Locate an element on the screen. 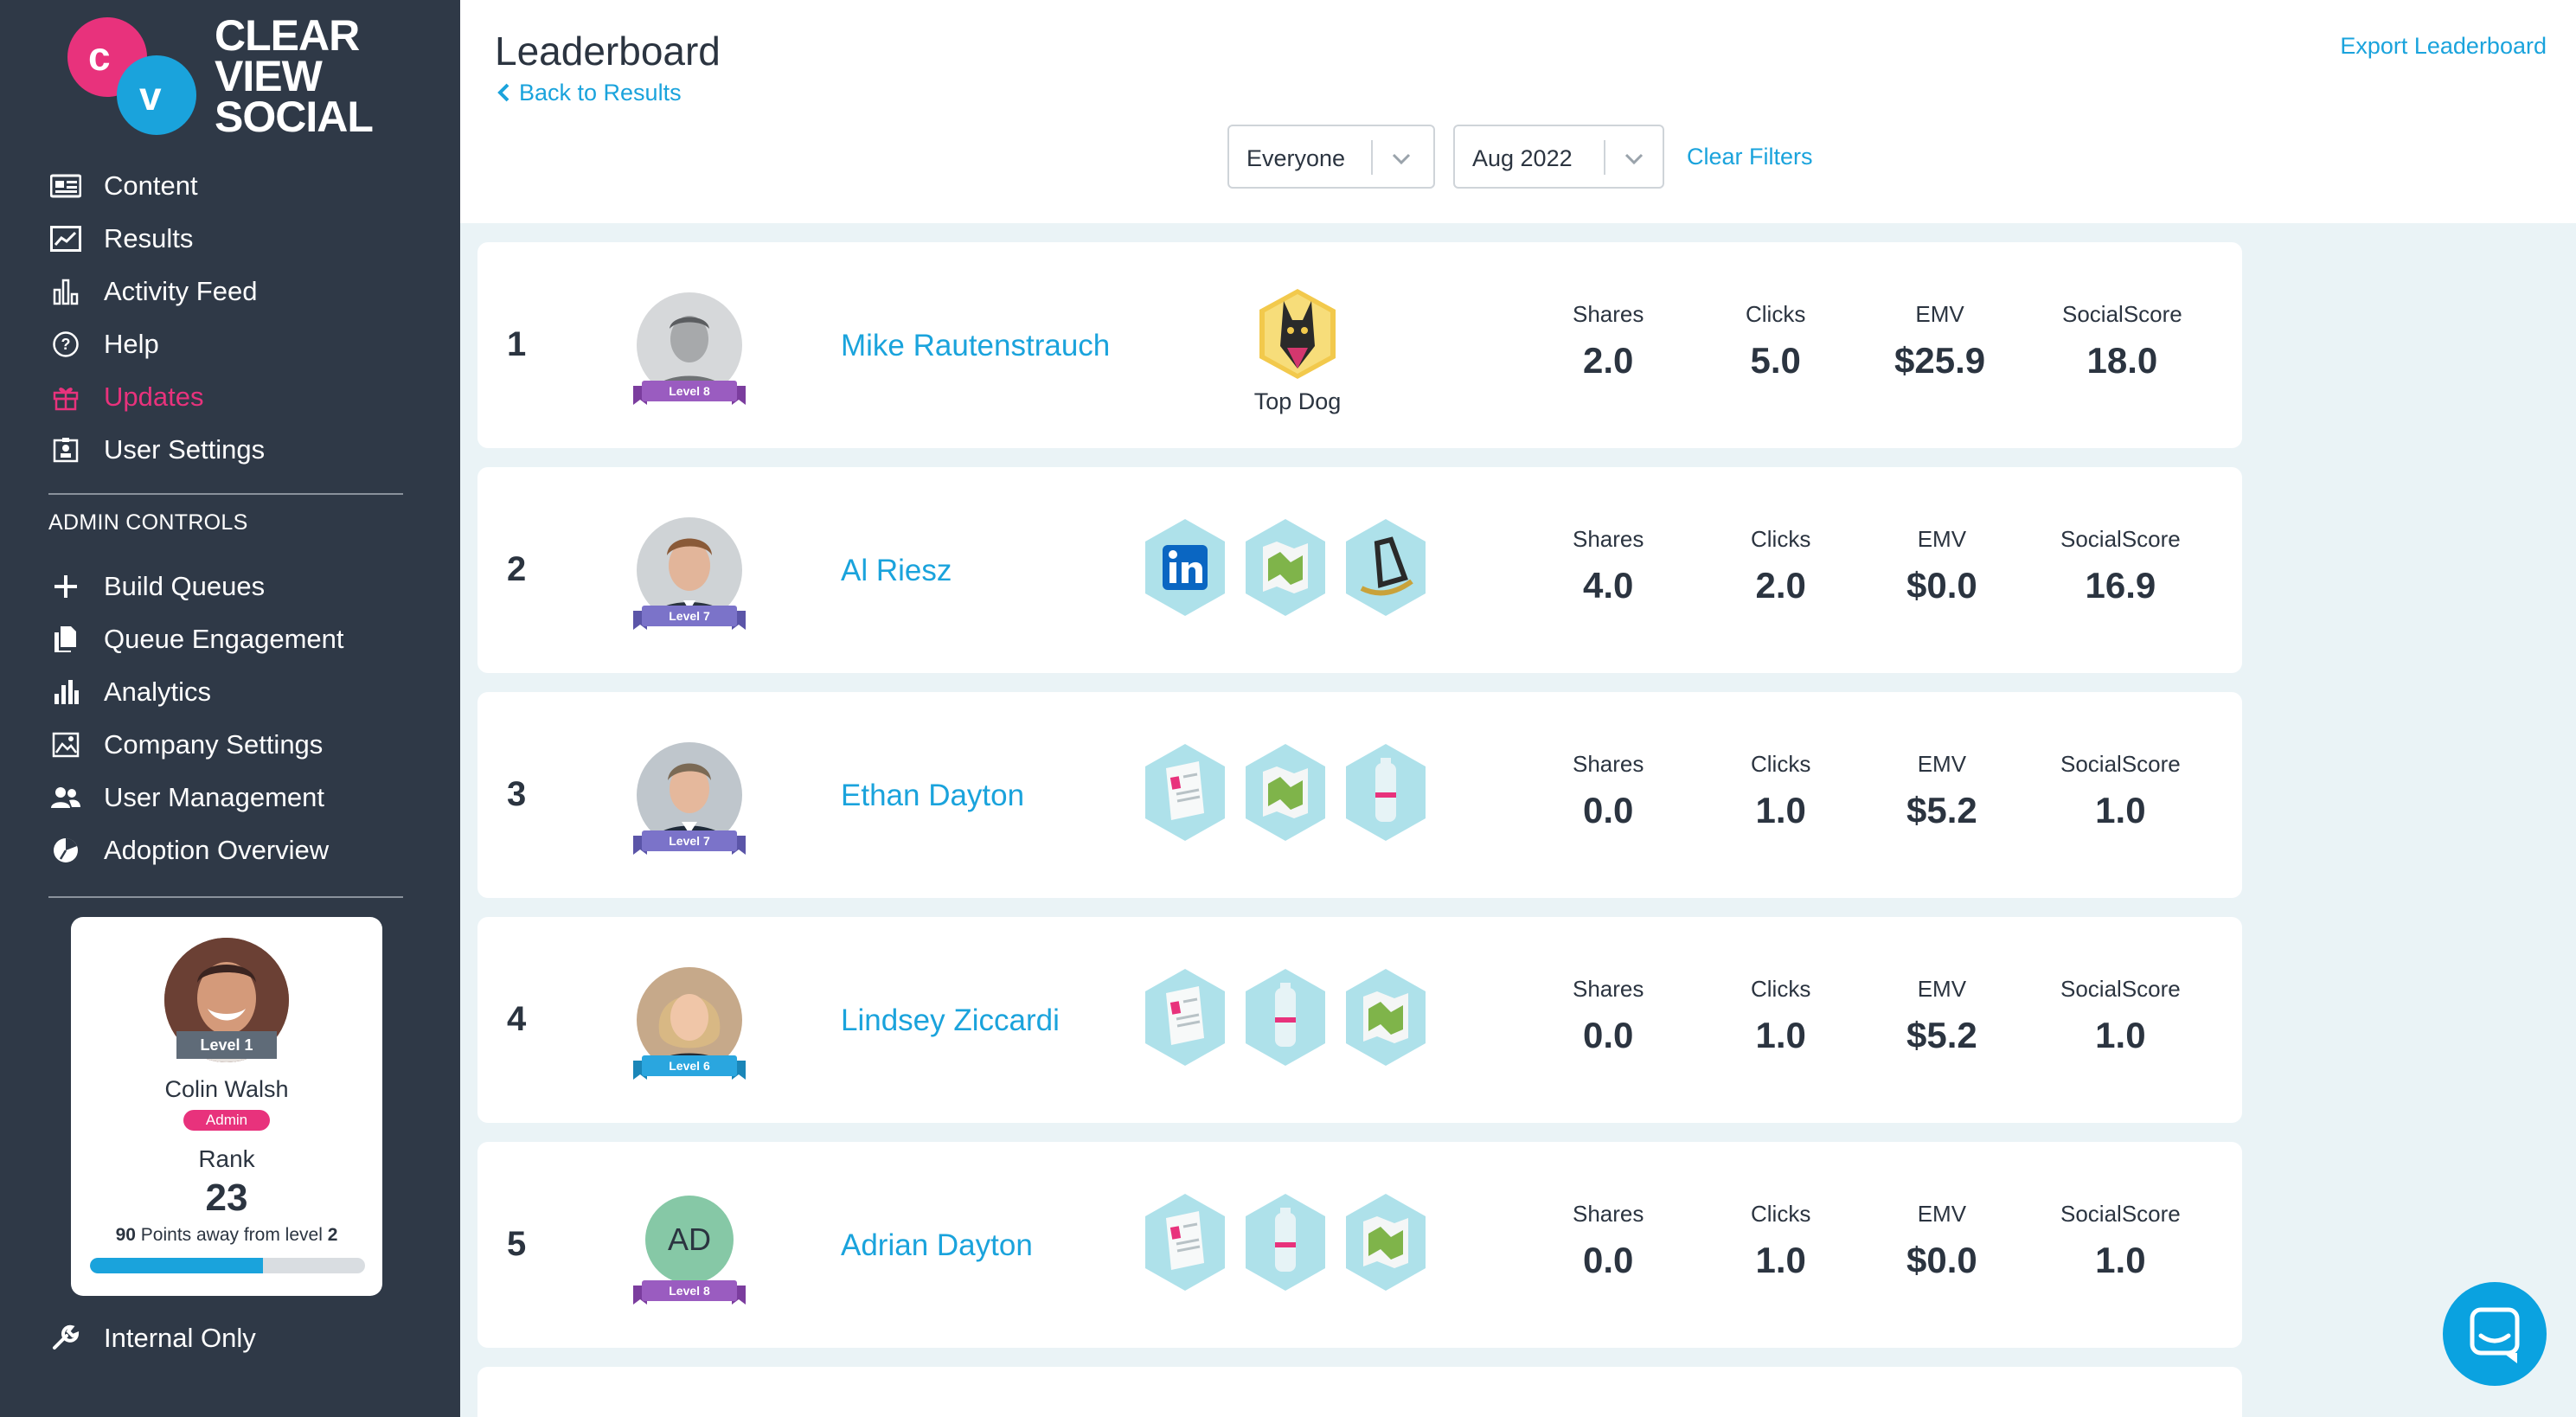 The height and width of the screenshot is (1417, 2576). level-ribbon-label: Level 7 is located at coordinates (689, 616).